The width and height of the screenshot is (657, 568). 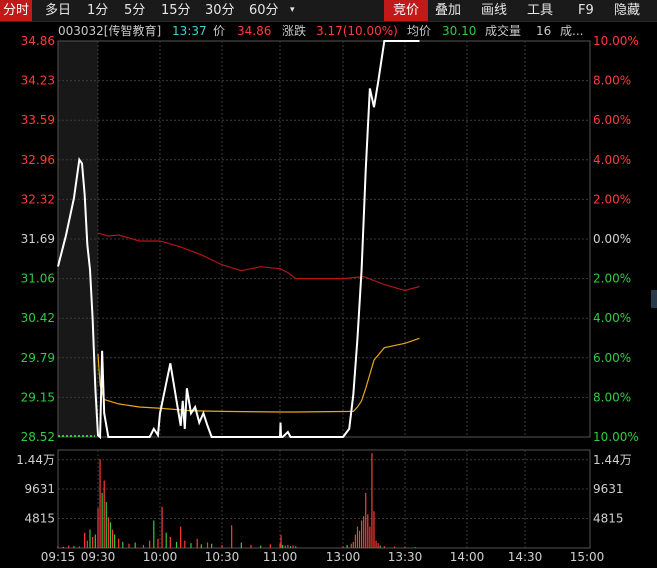 What do you see at coordinates (406, 10) in the screenshot?
I see `toolbar-action-0: 竞价` at bounding box center [406, 10].